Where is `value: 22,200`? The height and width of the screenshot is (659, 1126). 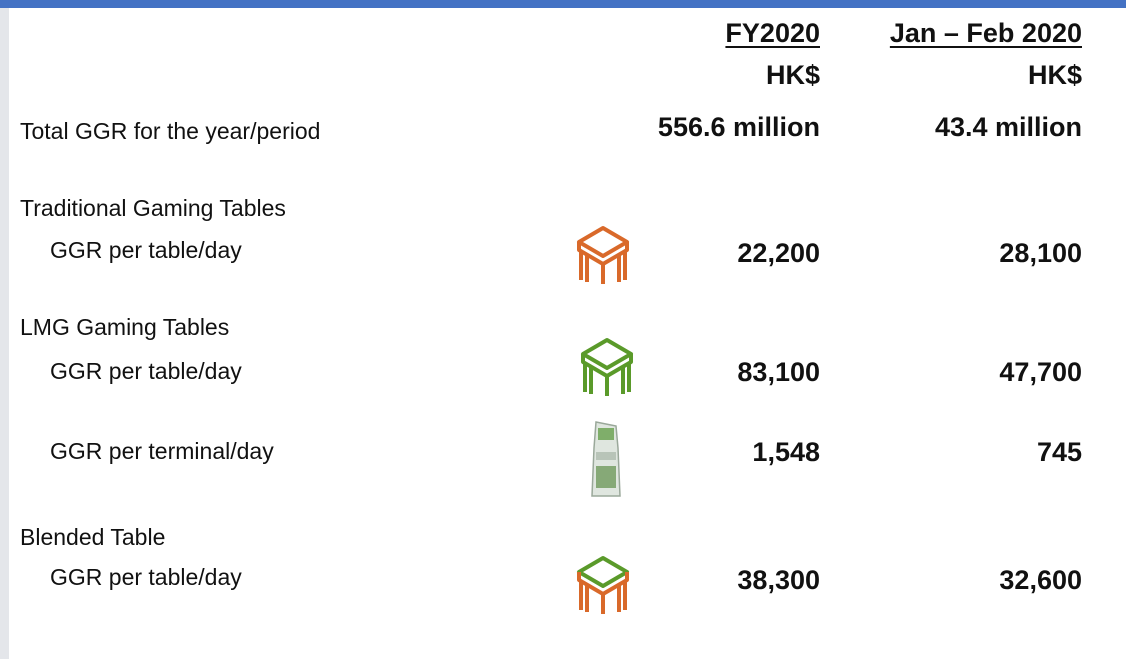 value: 22,200 is located at coordinates (778, 253).